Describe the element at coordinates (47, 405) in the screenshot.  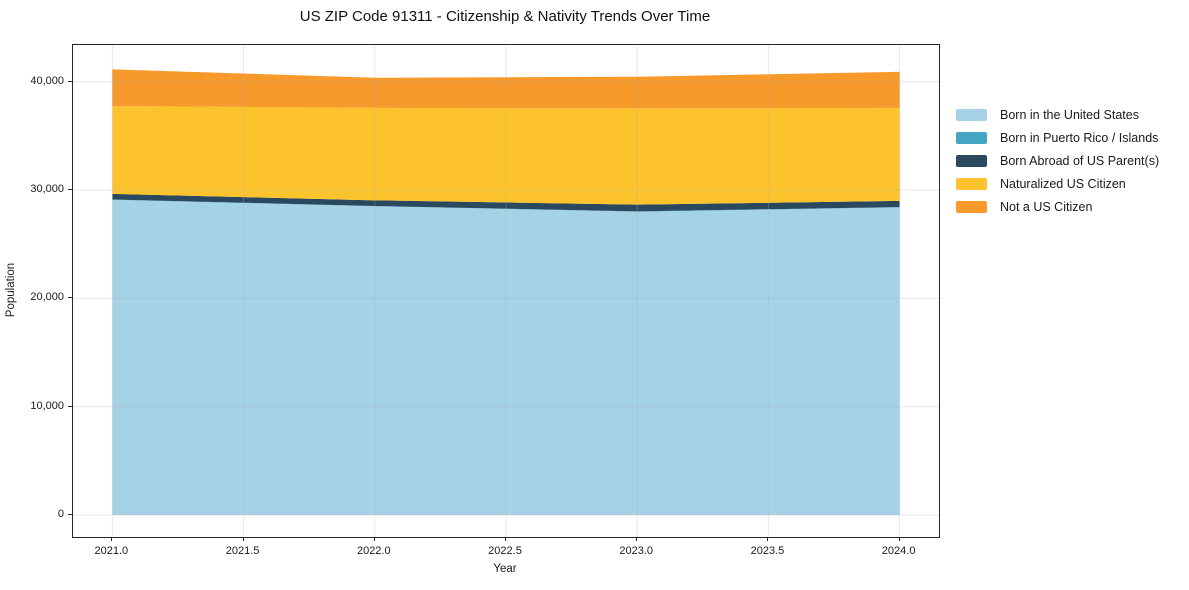
I see `y-tick-label: 10,000` at that location.